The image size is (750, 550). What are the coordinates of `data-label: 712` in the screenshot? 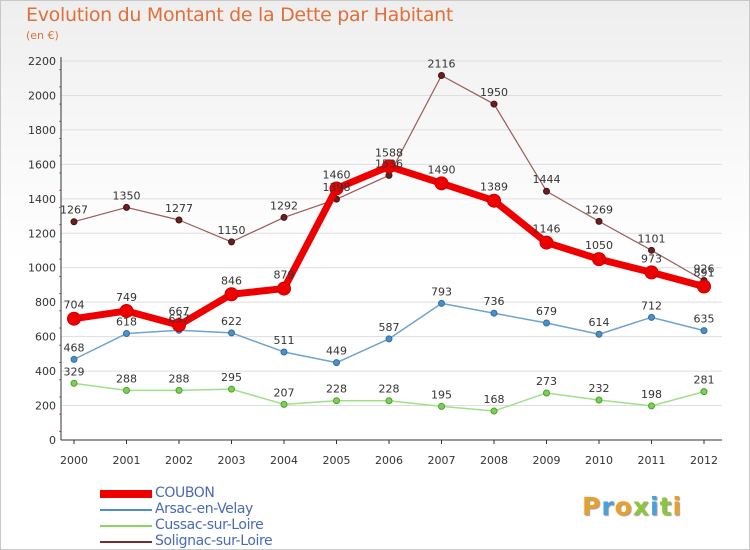 It's located at (651, 305).